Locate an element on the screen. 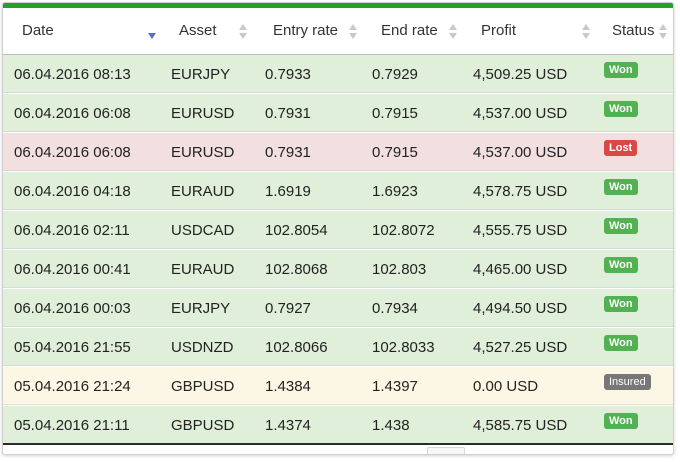 This screenshot has width=680, height=462. profit-cell: 0.00 USD is located at coordinates (506, 386).